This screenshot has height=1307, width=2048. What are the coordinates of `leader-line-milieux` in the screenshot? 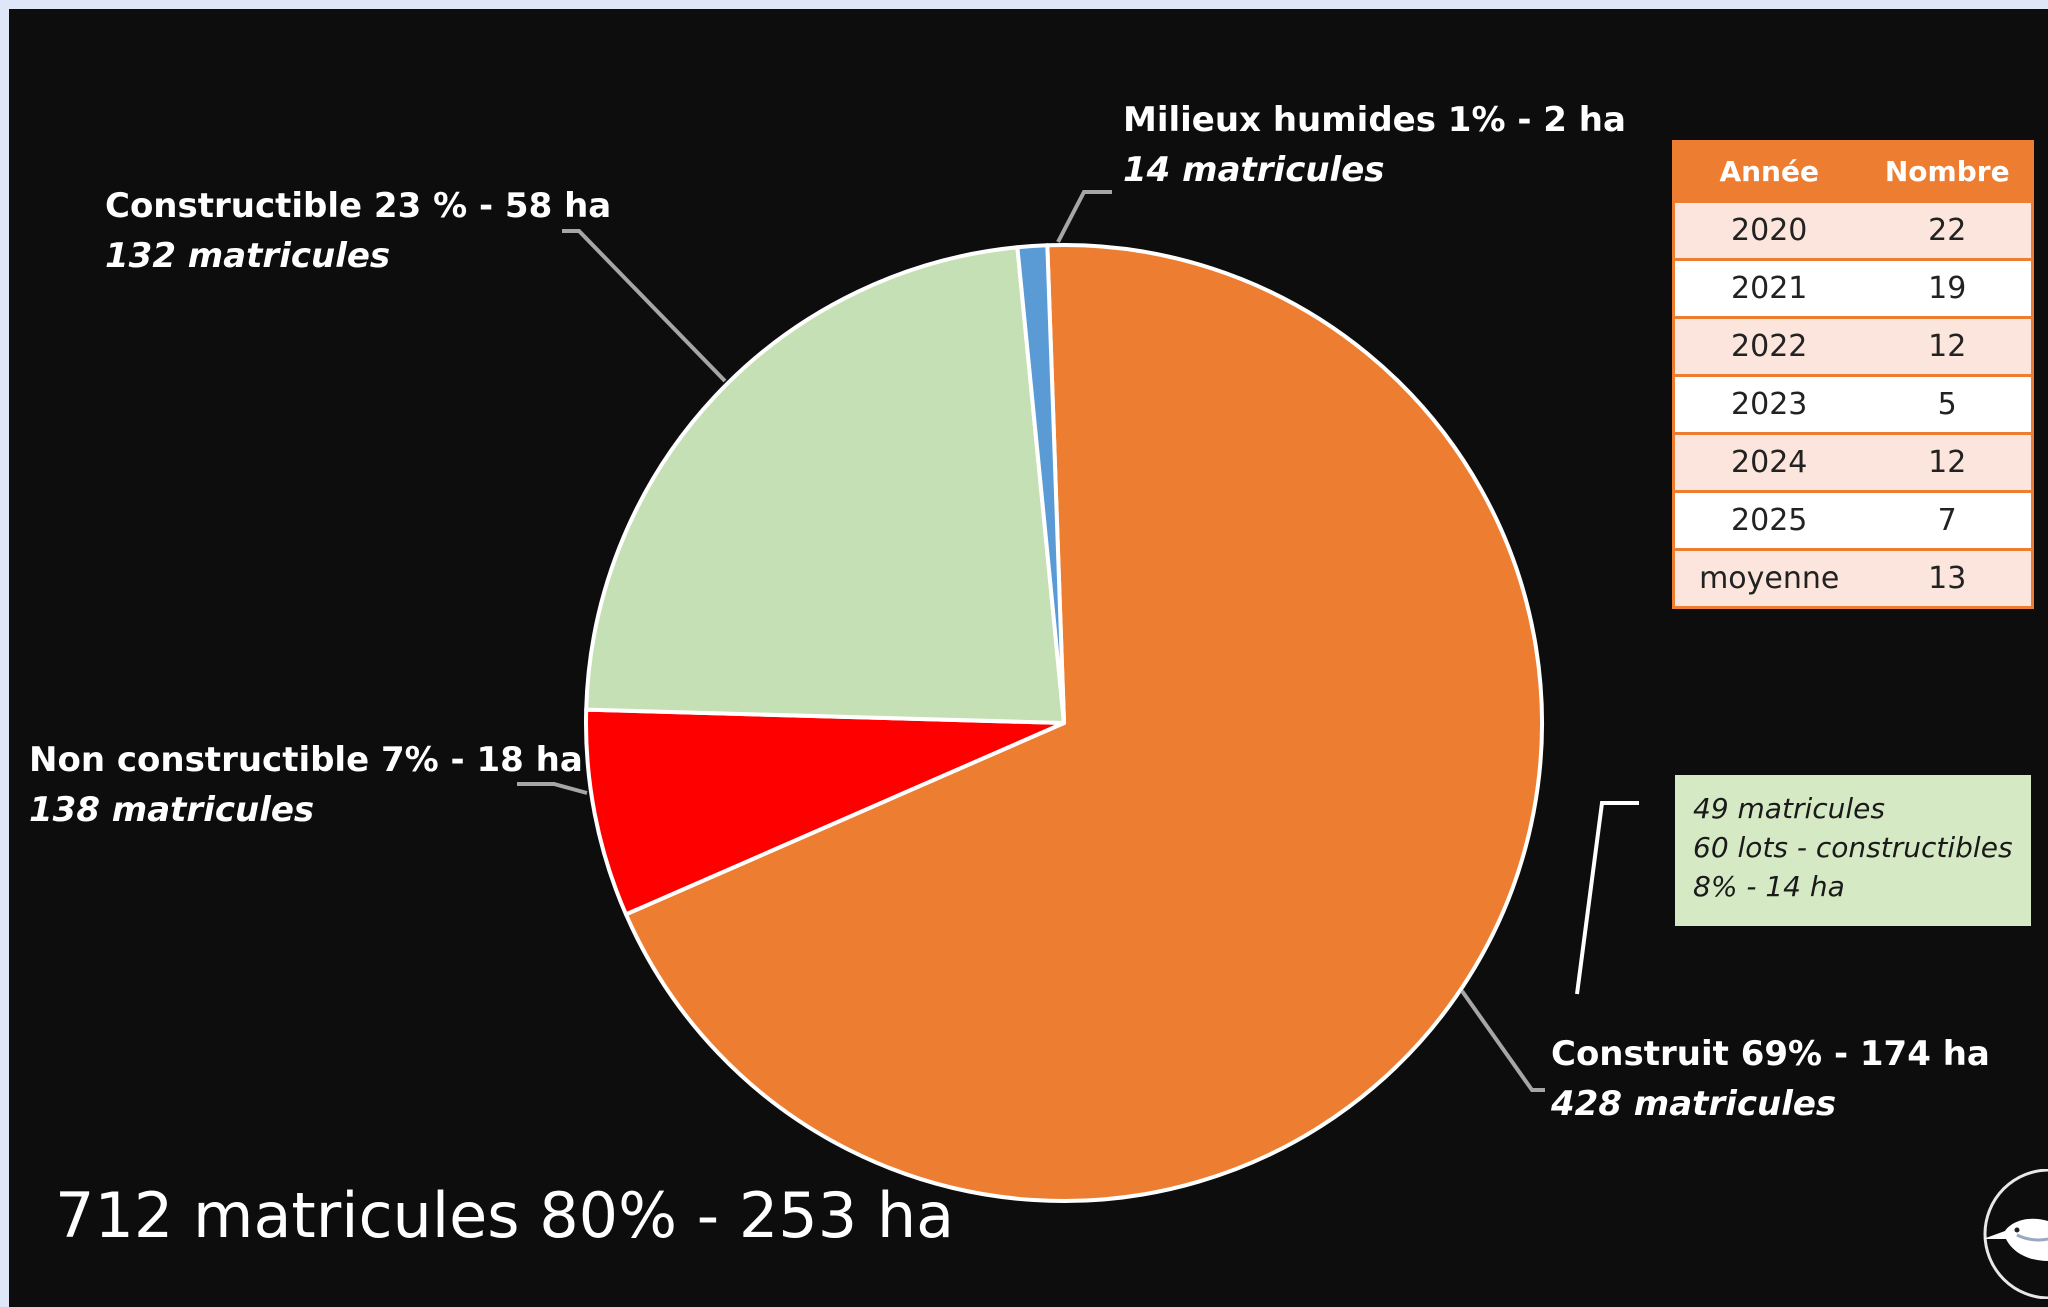 It's located at (1084, 216).